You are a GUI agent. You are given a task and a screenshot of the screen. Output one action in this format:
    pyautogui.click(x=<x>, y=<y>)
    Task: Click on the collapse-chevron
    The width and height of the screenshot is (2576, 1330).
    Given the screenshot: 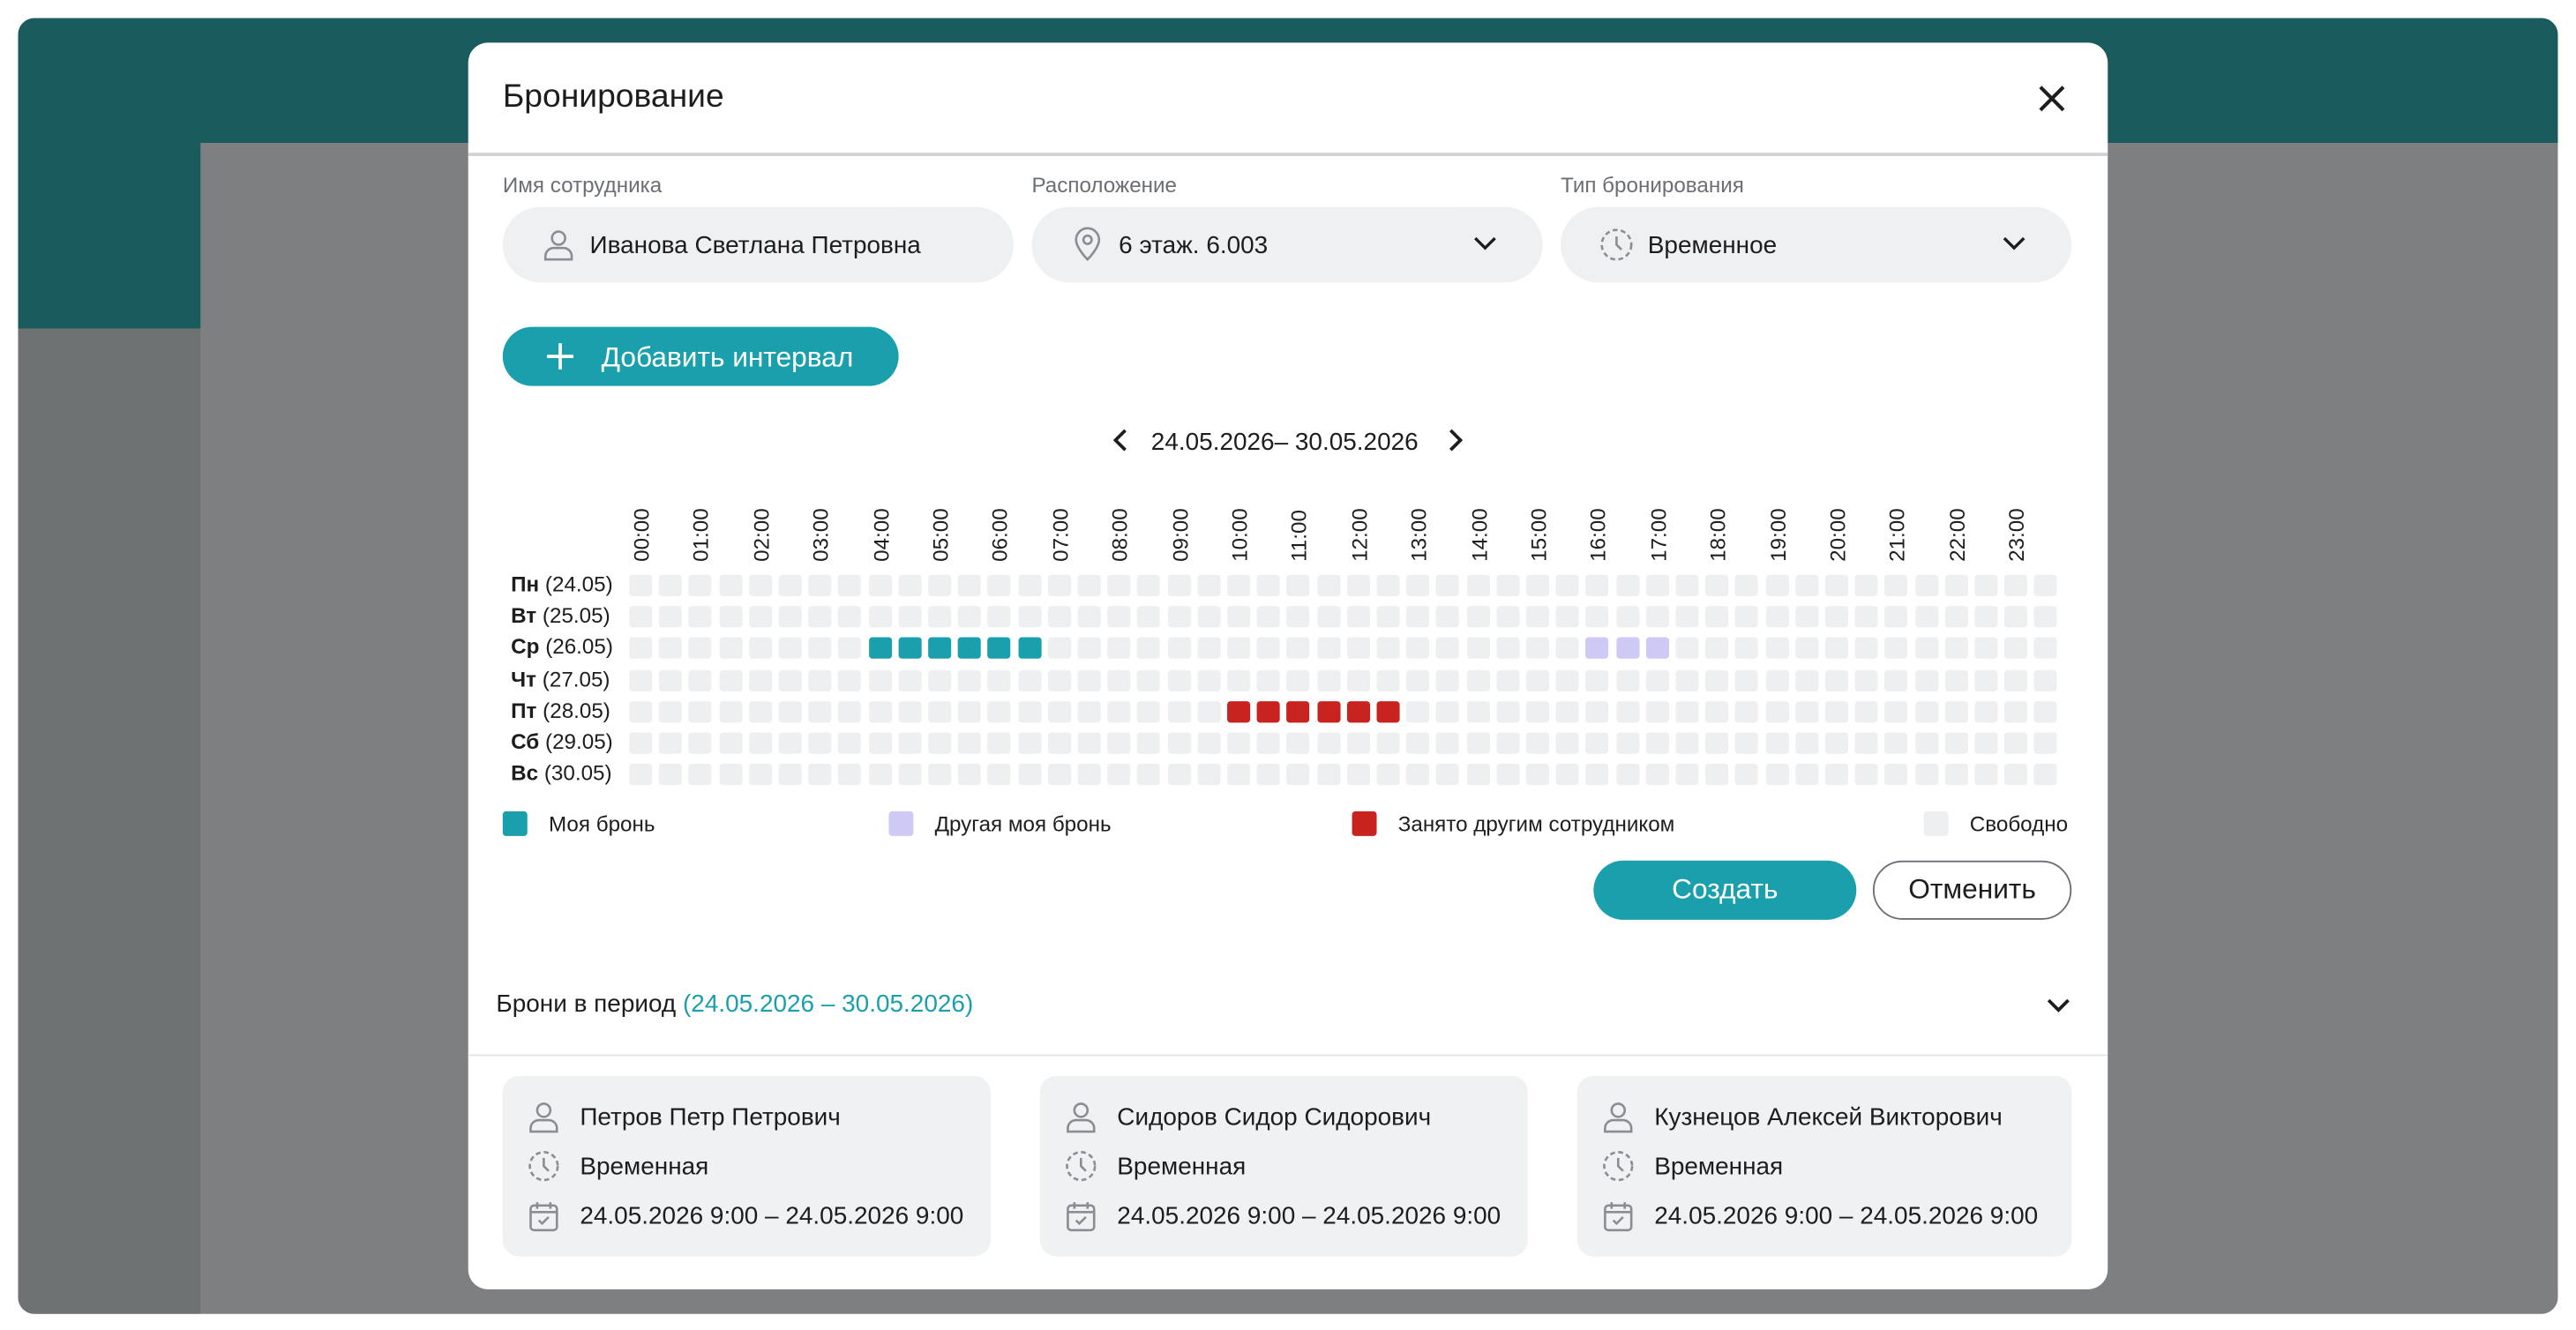 What is the action you would take?
    pyautogui.click(x=2059, y=1005)
    